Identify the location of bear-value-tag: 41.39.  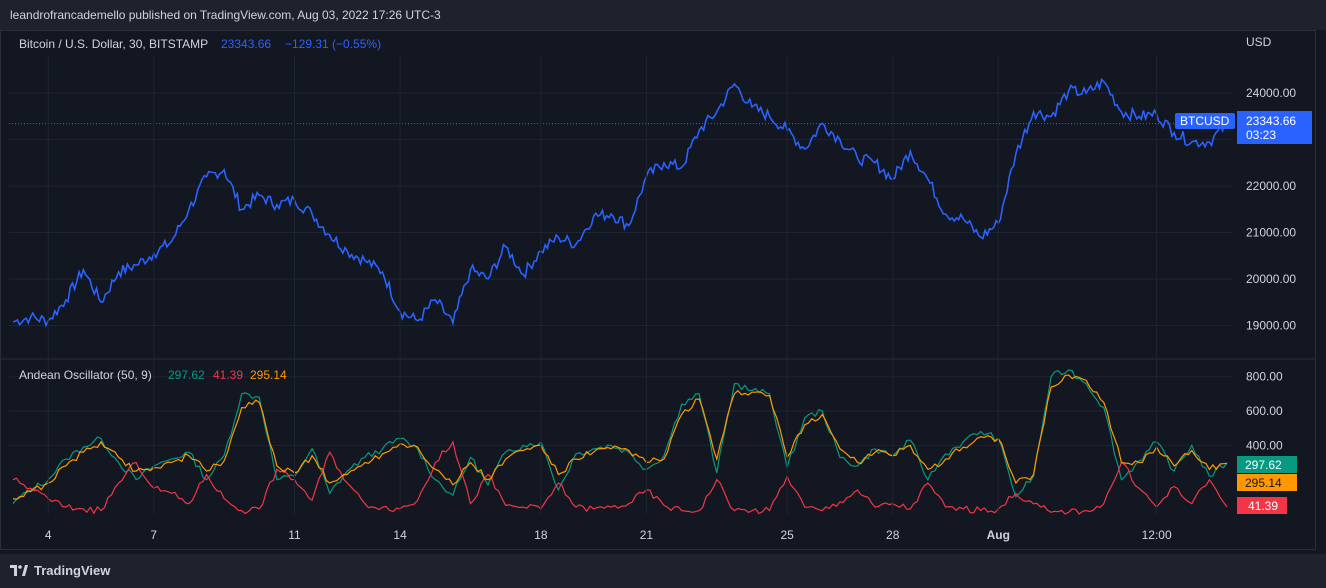
(1263, 506).